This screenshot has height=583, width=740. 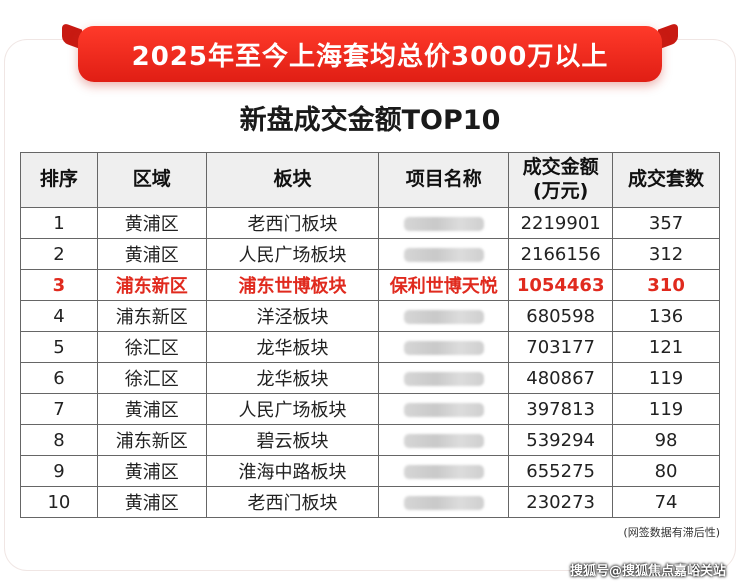 I want to click on cell-rank: 10, so click(x=59, y=502).